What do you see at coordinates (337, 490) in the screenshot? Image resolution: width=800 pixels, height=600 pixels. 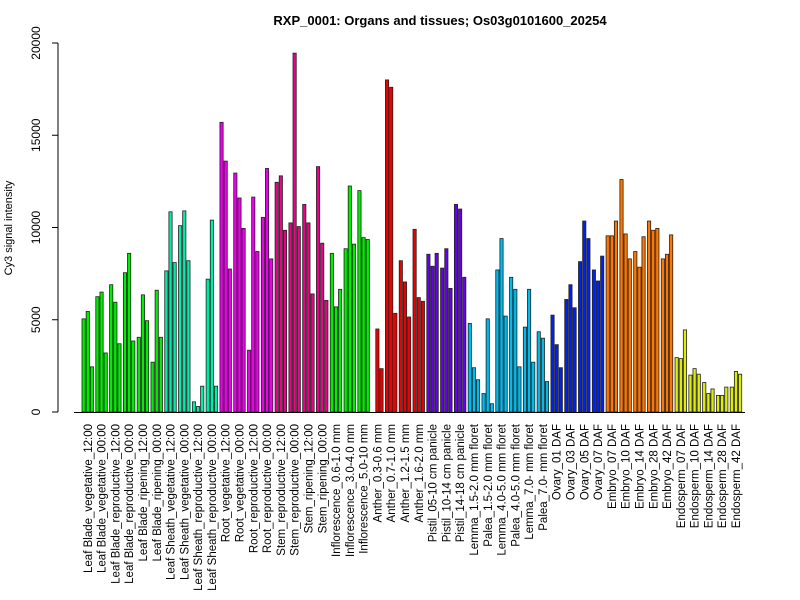 I see `x-tick-label: Inflorescence_0.6-1.0 mm` at bounding box center [337, 490].